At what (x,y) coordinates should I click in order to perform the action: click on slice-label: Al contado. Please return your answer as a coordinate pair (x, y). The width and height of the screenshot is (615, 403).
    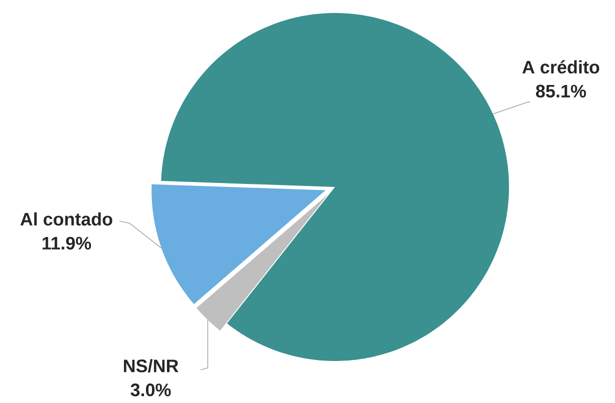
    Looking at the image, I should click on (66, 219).